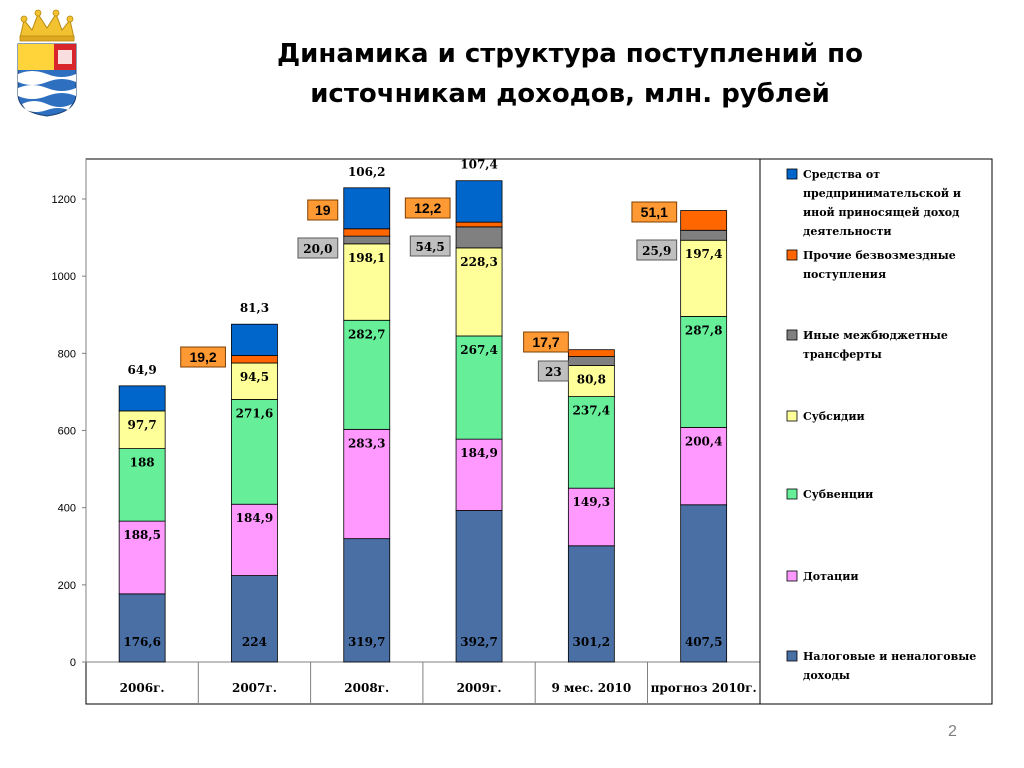 The image size is (1024, 768). What do you see at coordinates (704, 441) in the screenshot?
I see `data-label: 200,4` at bounding box center [704, 441].